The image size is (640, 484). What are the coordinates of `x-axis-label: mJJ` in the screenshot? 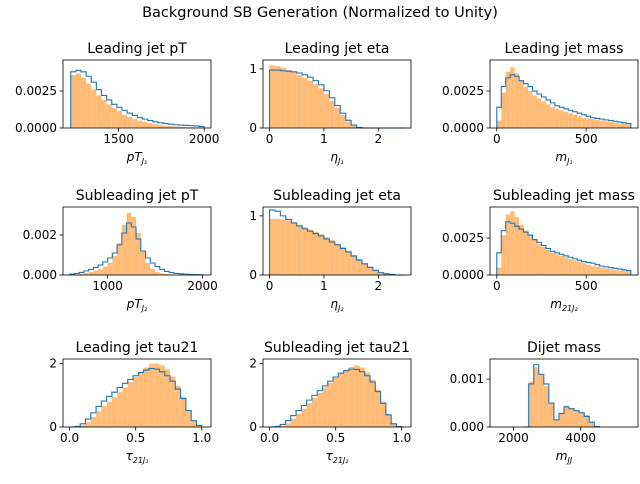 It's located at (564, 457).